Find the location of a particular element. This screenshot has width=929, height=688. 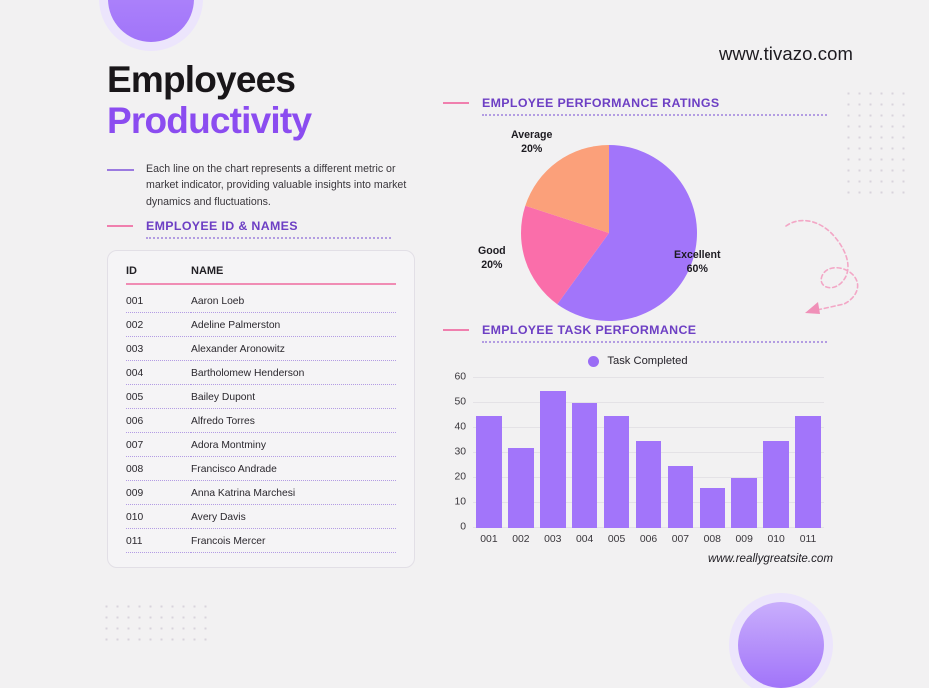

x-axis-tick-label: 008 is located at coordinates (712, 539).